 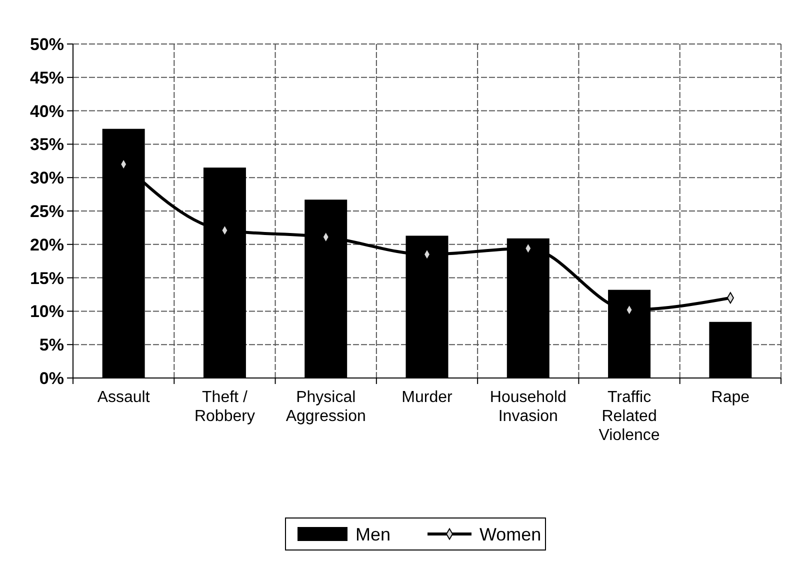 I want to click on x-tick-label: Murder, so click(x=428, y=397).